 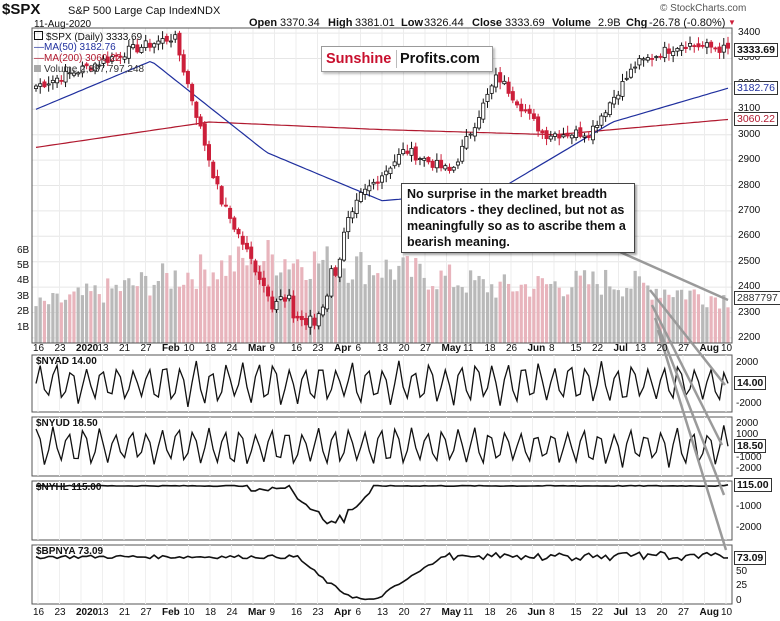 What do you see at coordinates (598, 348) in the screenshot?
I see `x-tick-label-top: 22` at bounding box center [598, 348].